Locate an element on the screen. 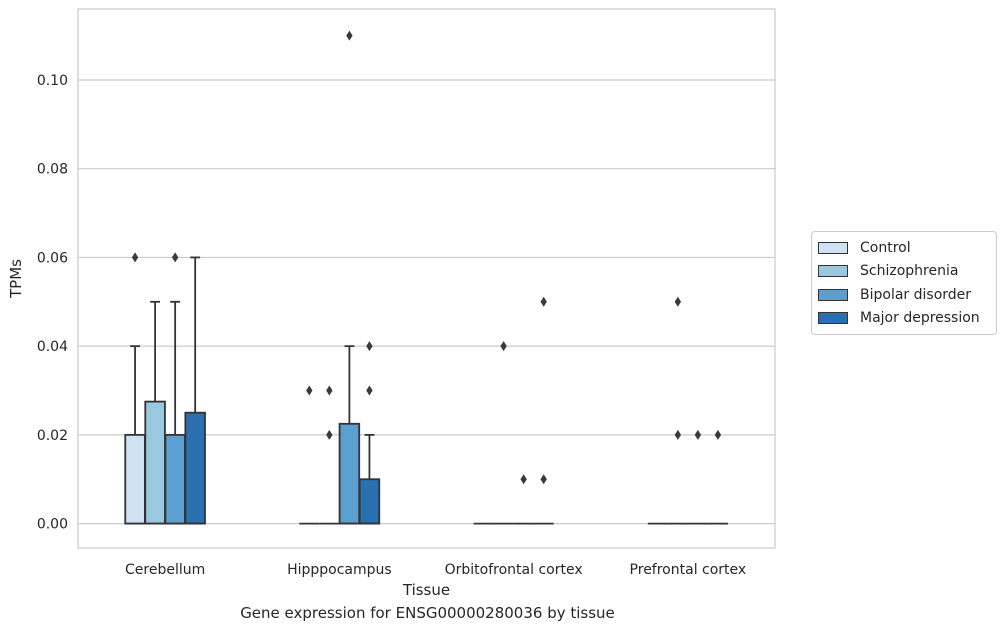  legend-item: Bipolar disorder is located at coordinates (904, 295).